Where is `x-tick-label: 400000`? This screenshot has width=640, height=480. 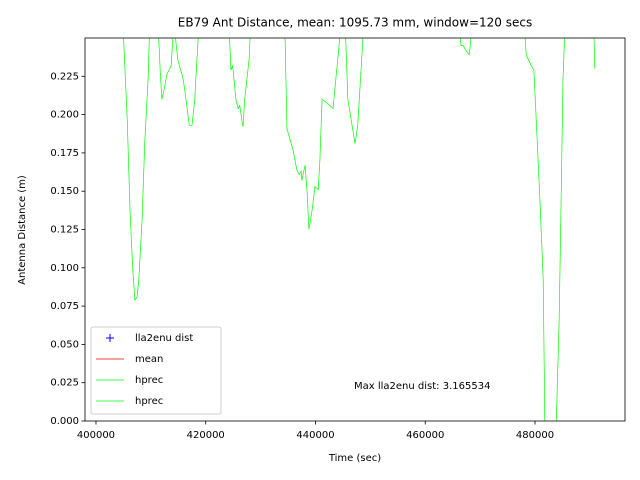 x-tick-label: 400000 is located at coordinates (96, 435).